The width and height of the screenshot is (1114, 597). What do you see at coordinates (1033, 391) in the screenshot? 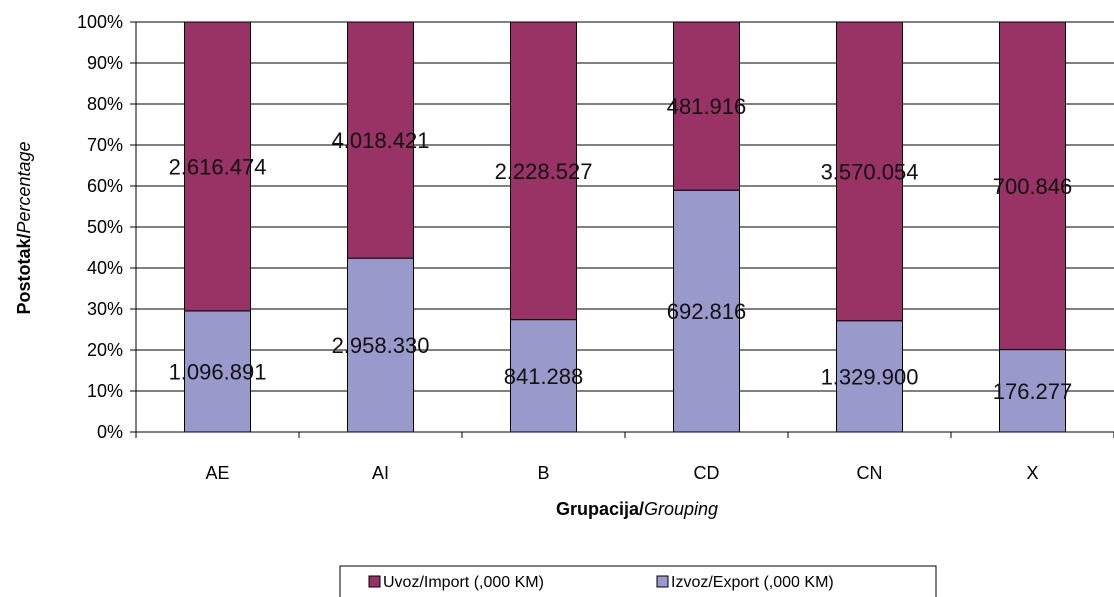
I see `data-label-export-x: 176.277` at bounding box center [1033, 391].